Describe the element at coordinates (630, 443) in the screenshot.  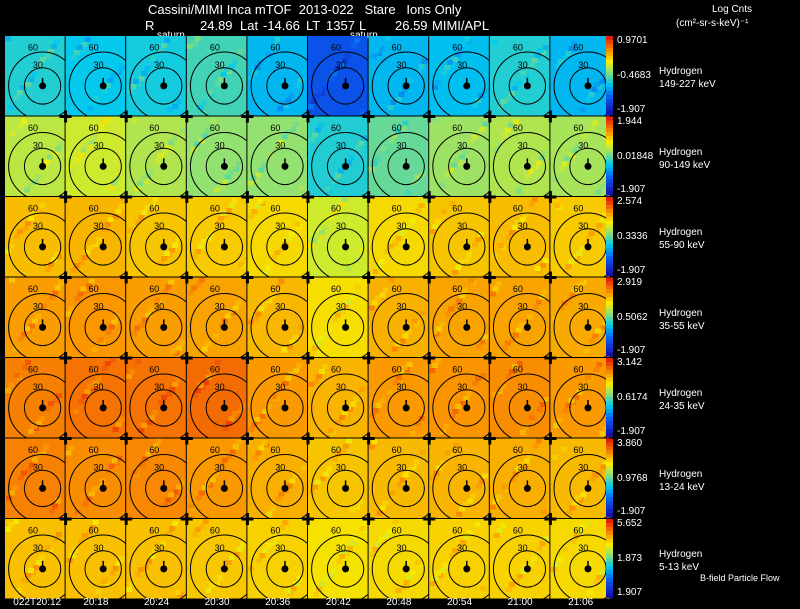
I see `colorbar-max-label: 3.860` at that location.